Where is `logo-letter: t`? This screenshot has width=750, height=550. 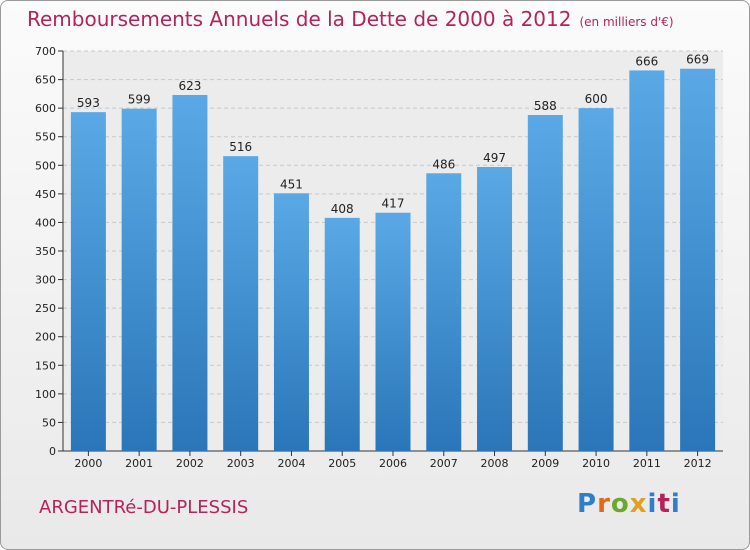 logo-letter: t is located at coordinates (664, 504).